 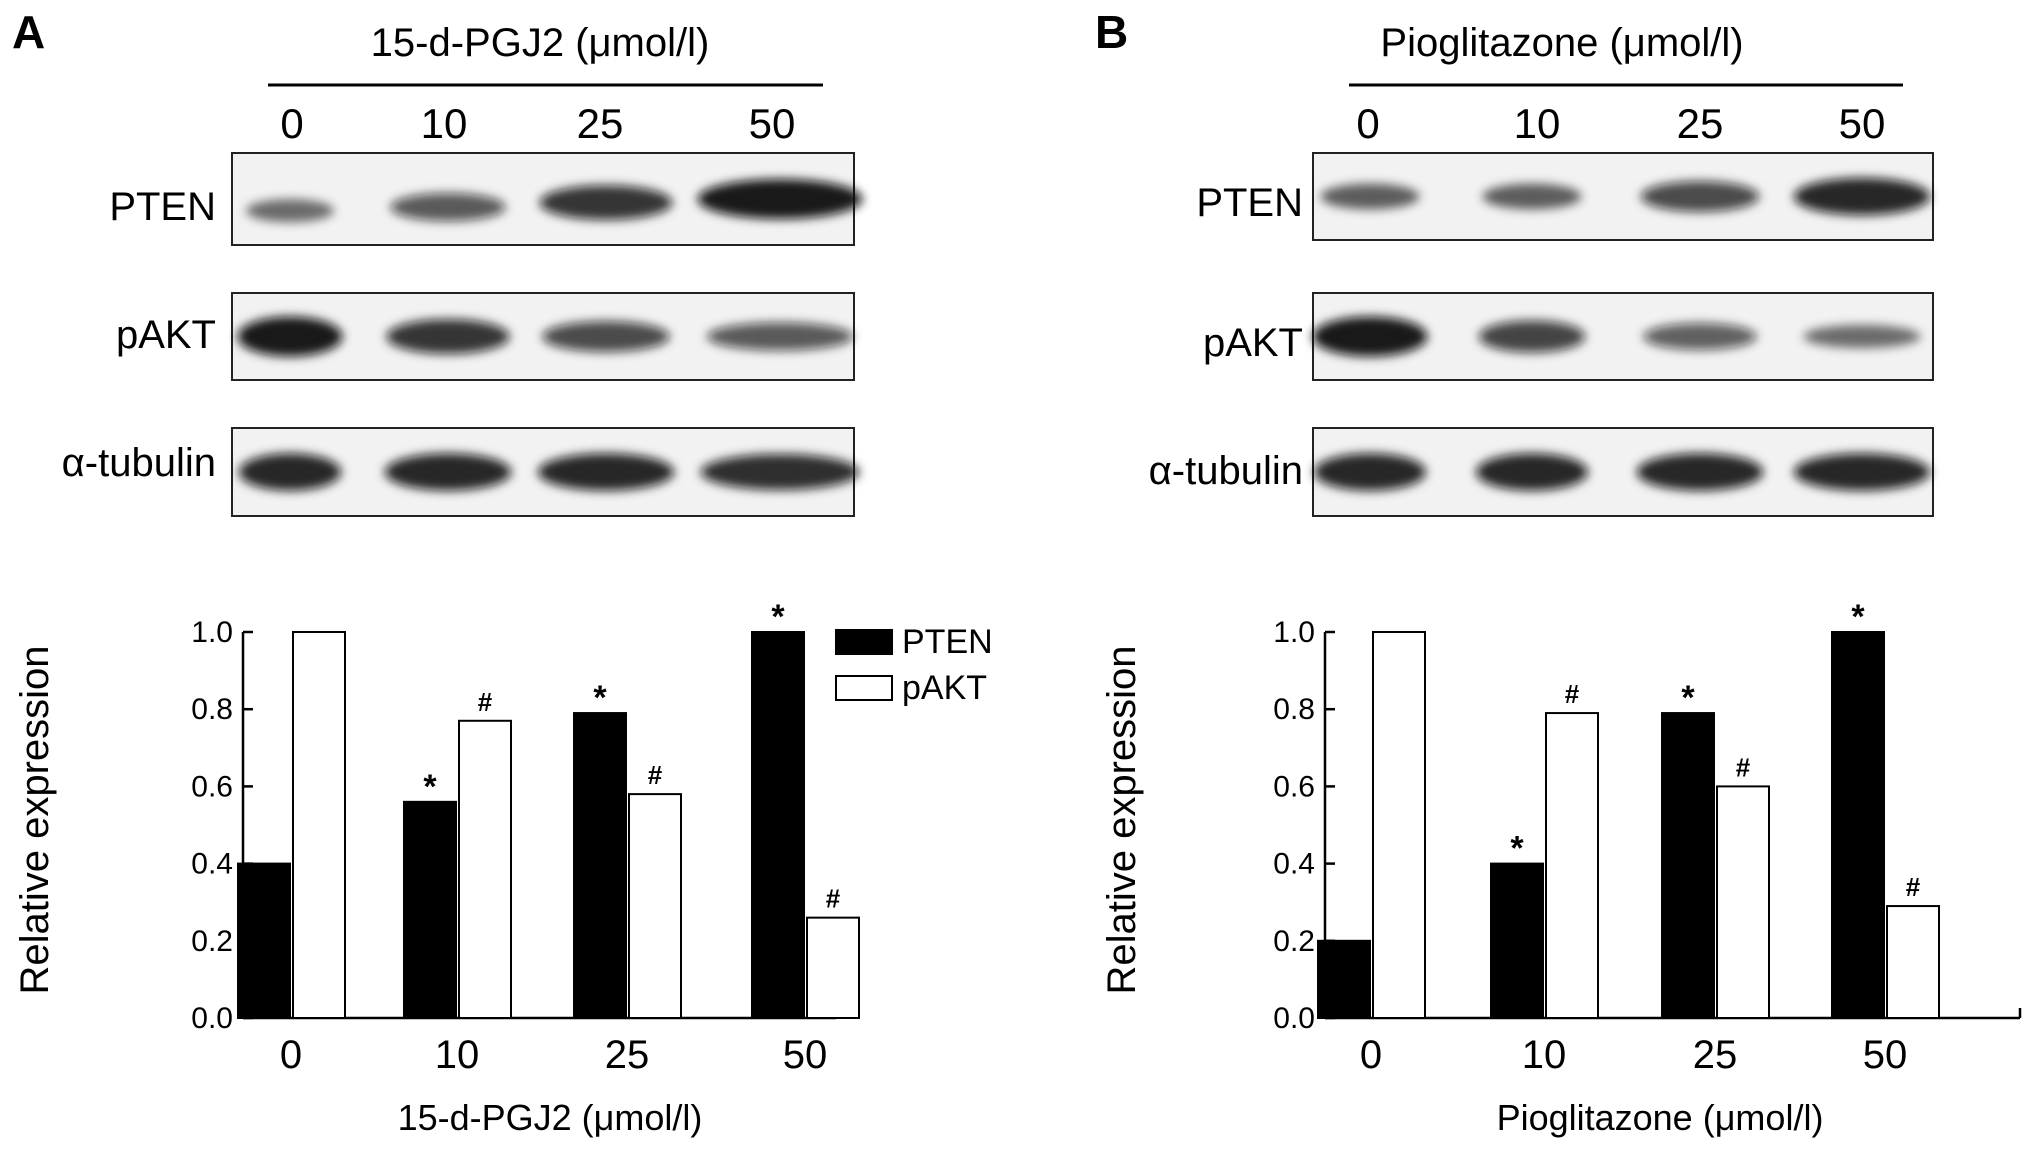 What do you see at coordinates (947, 642) in the screenshot?
I see `legend-label: PTEN` at bounding box center [947, 642].